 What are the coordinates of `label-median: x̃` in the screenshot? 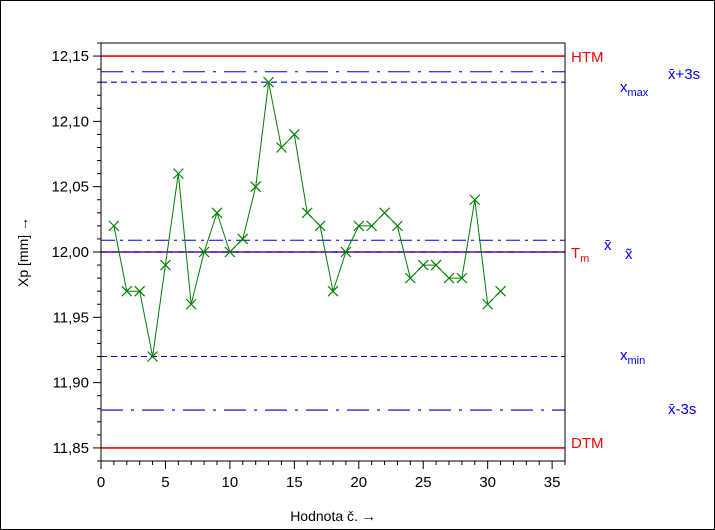 It's located at (629, 254).